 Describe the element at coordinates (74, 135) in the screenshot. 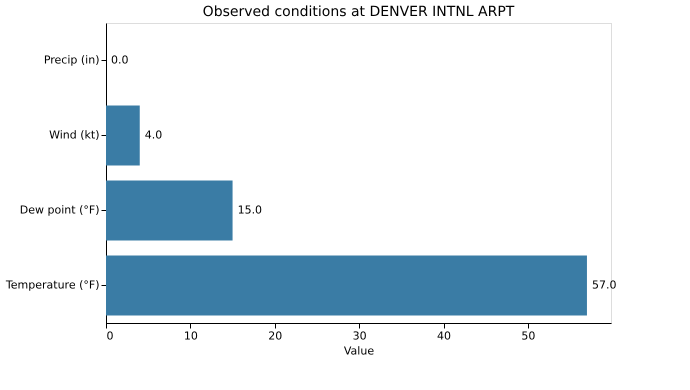

I see `y-tick-label: Wind (kt)` at that location.